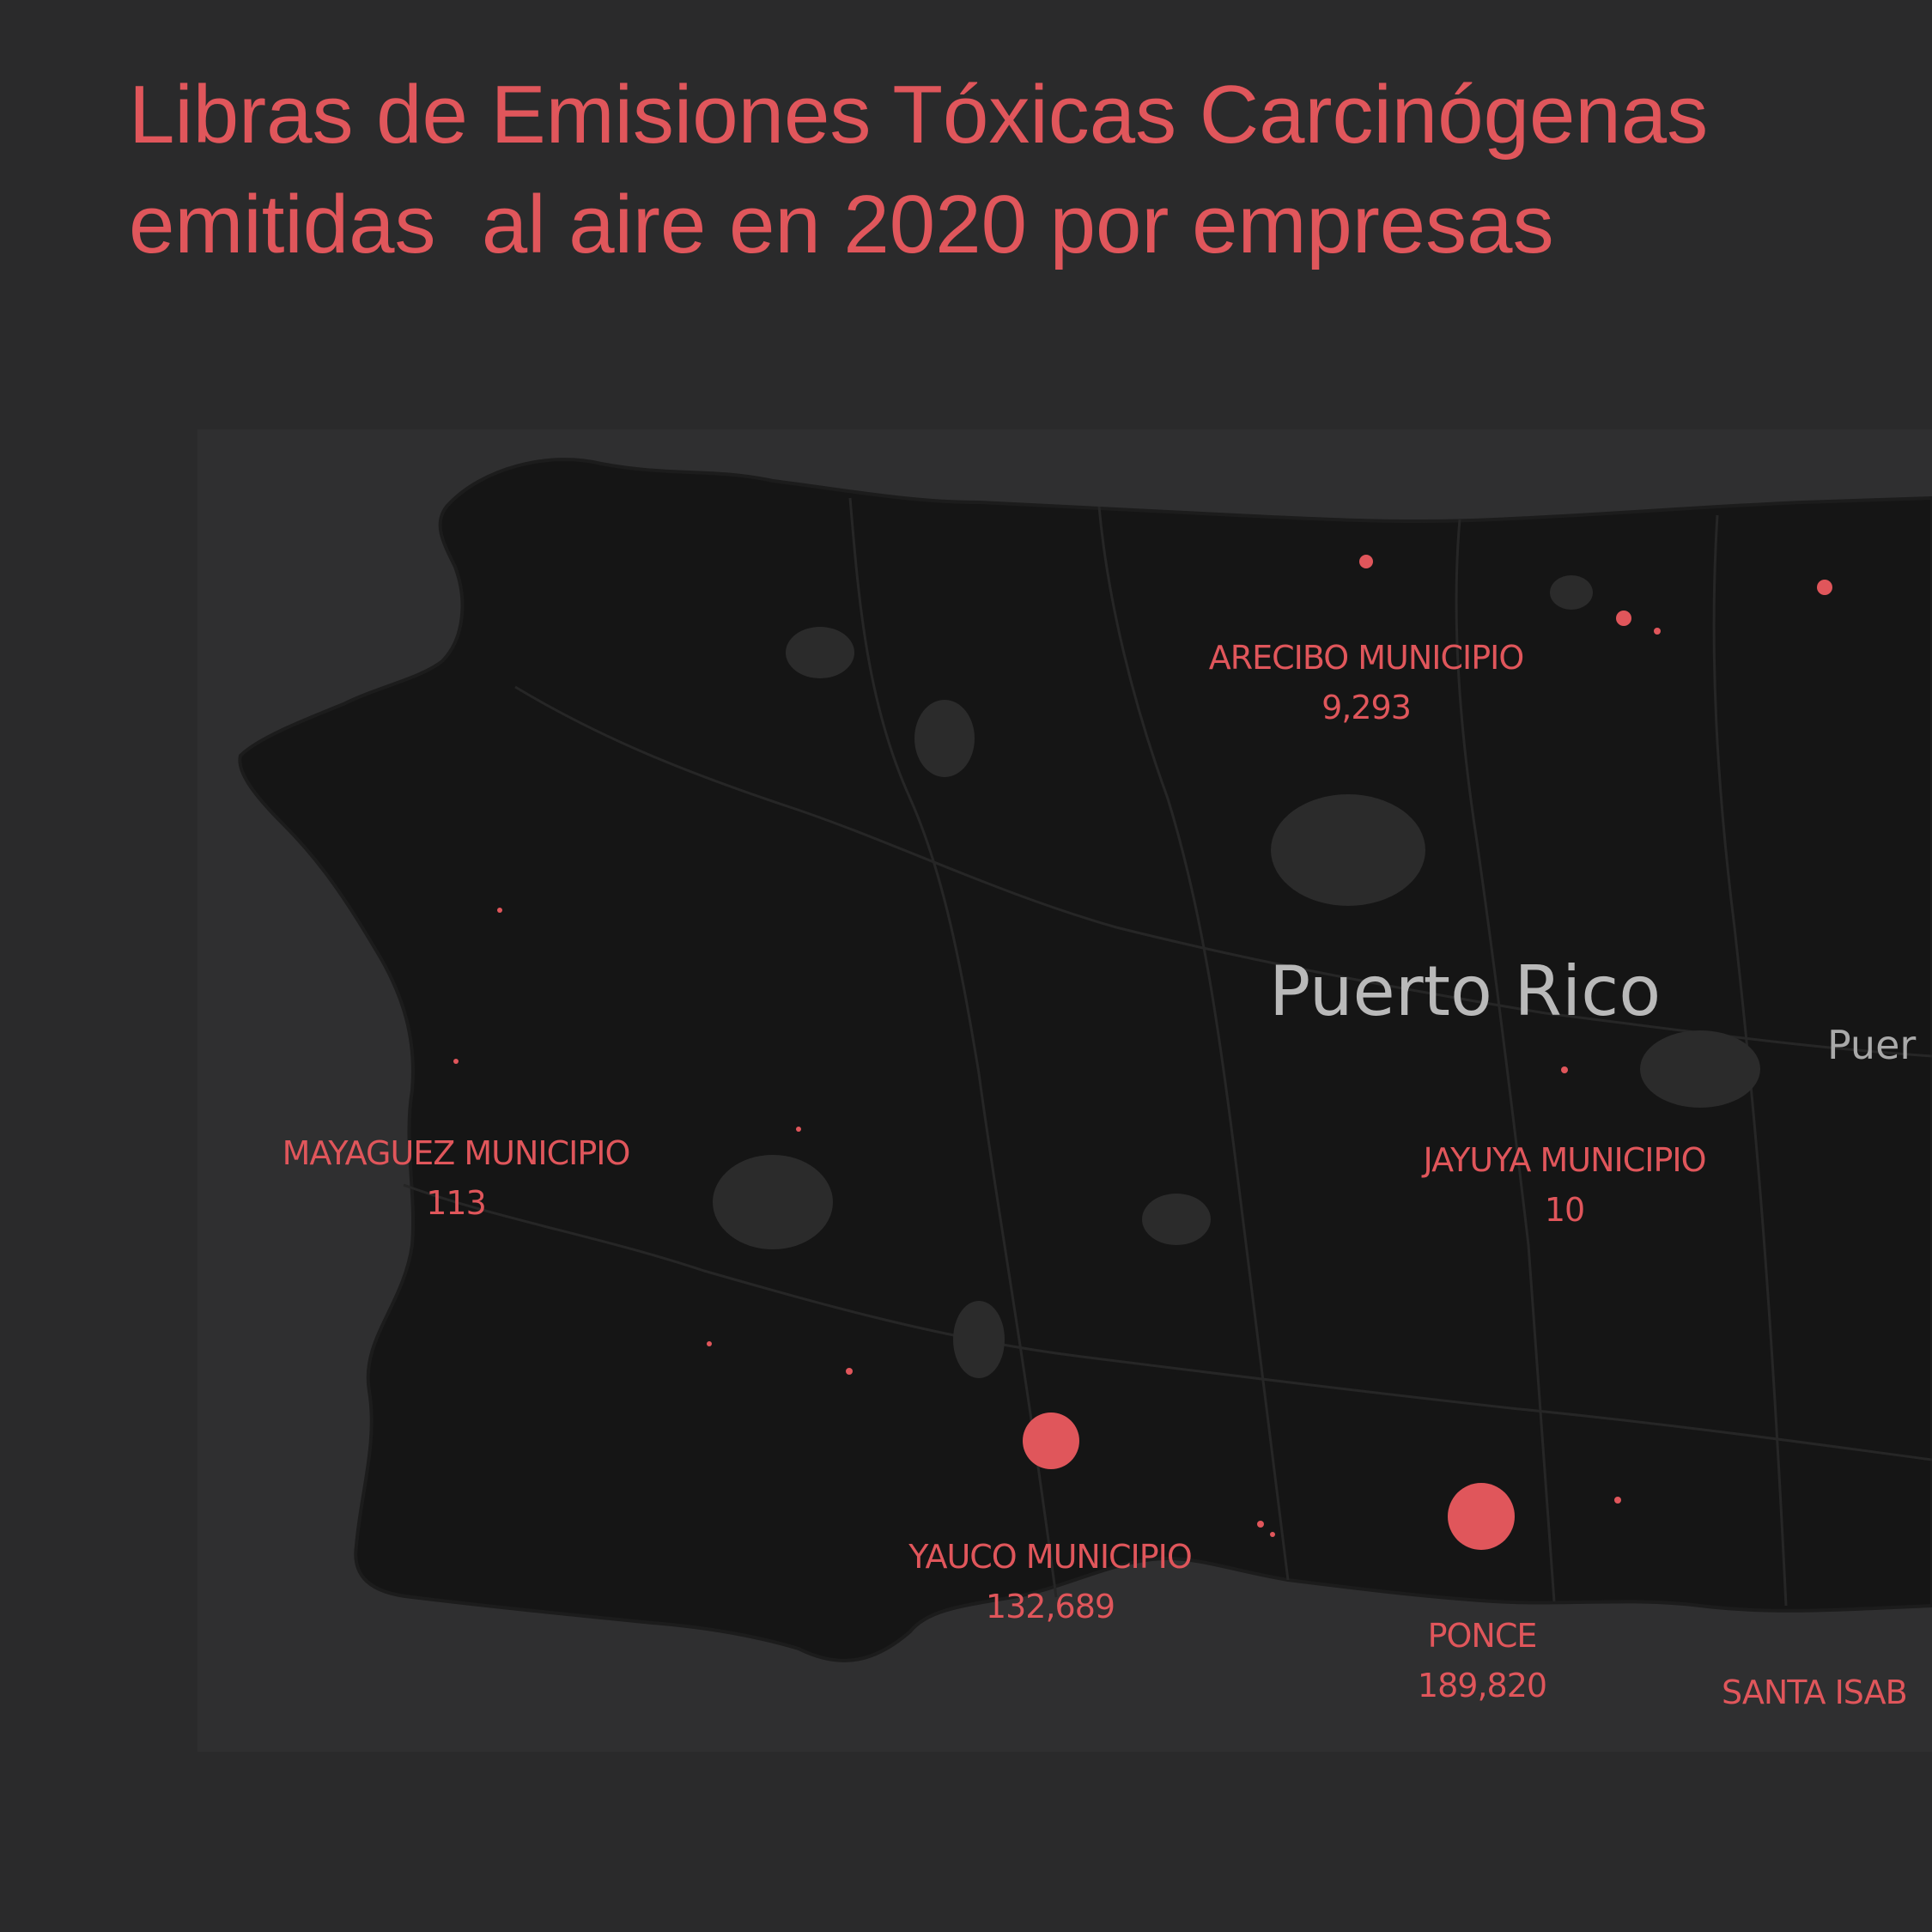  I want to click on yauco-facility-marker, so click(1051, 1441).